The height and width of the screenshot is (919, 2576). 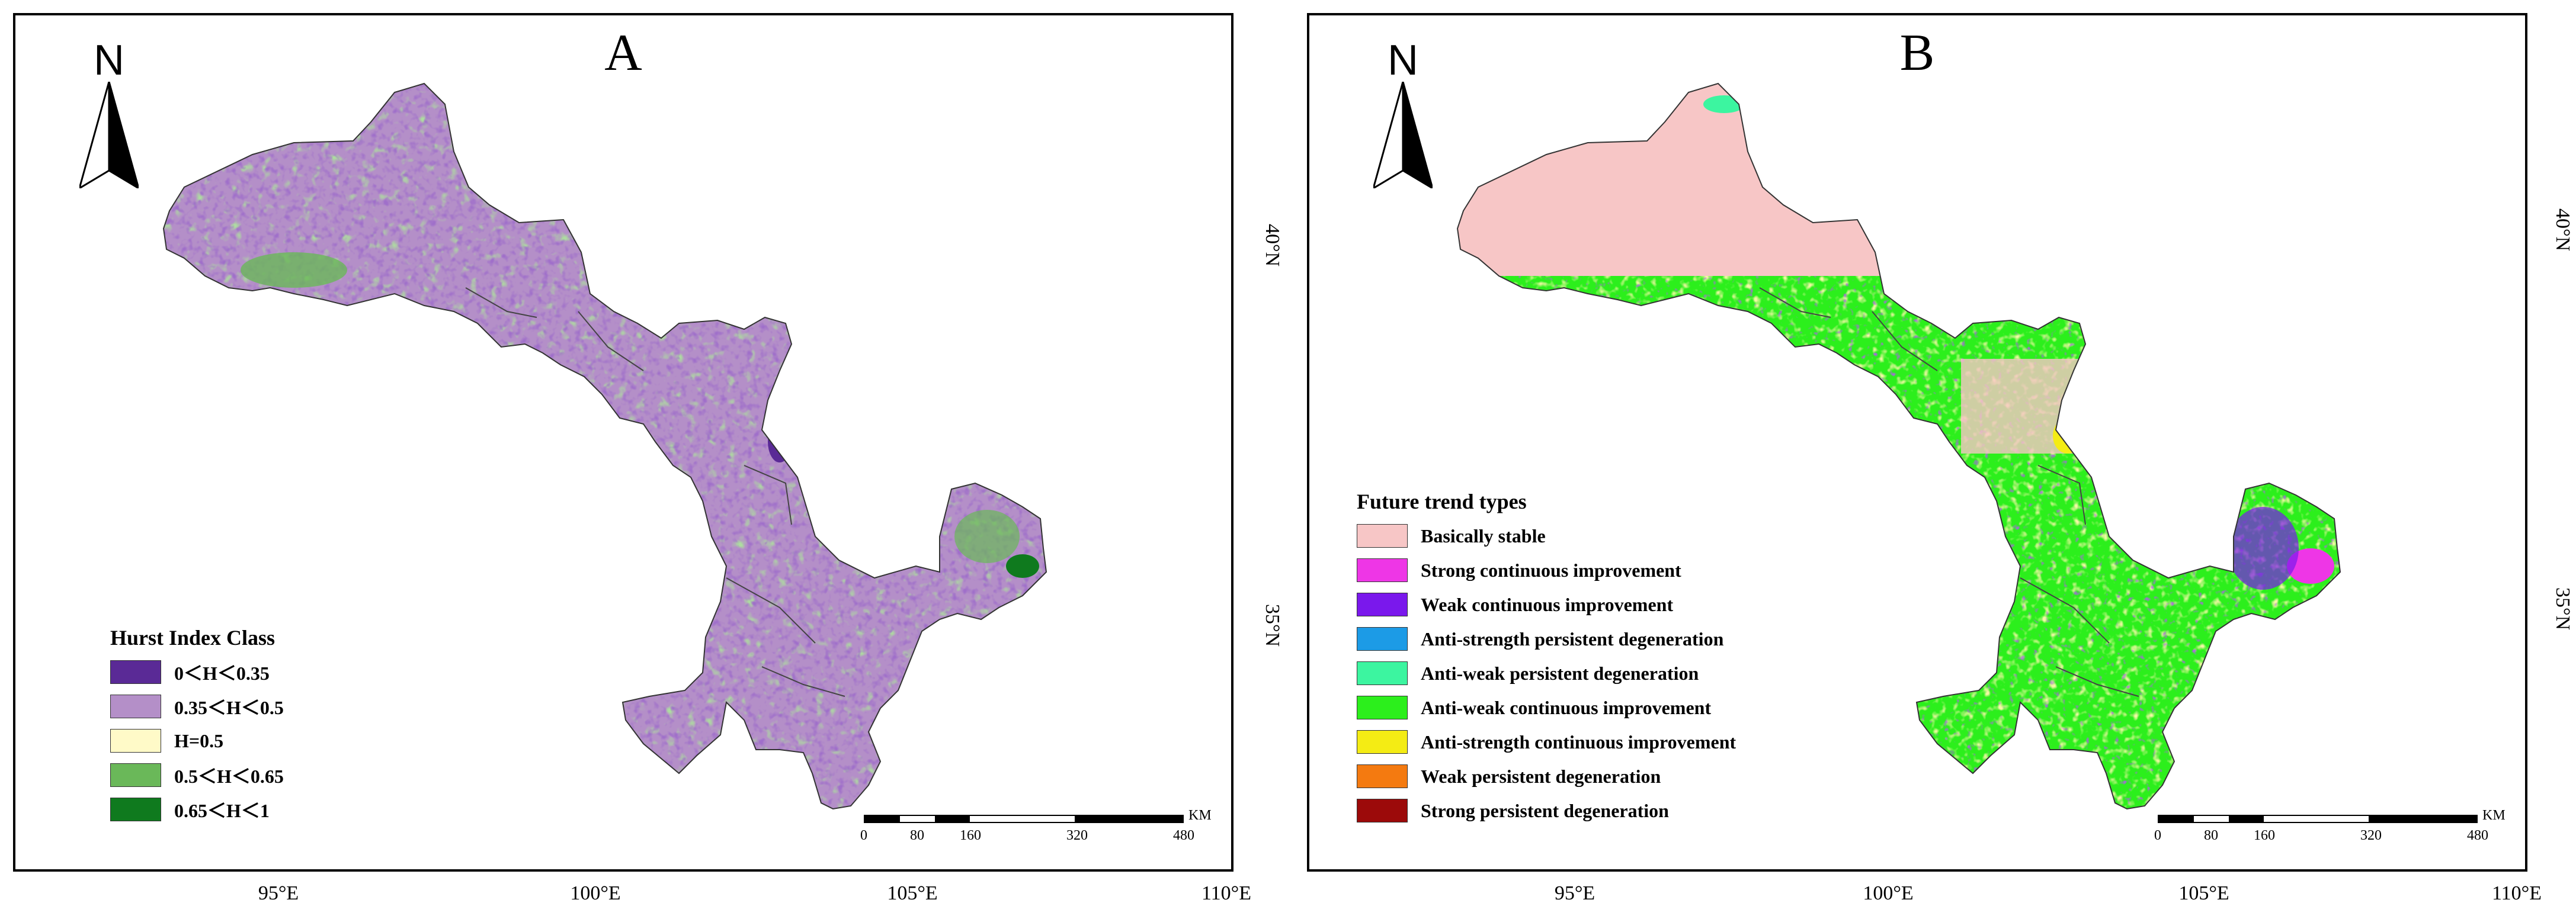 I want to click on lon-label-b-110: 110°E, so click(x=2516, y=893).